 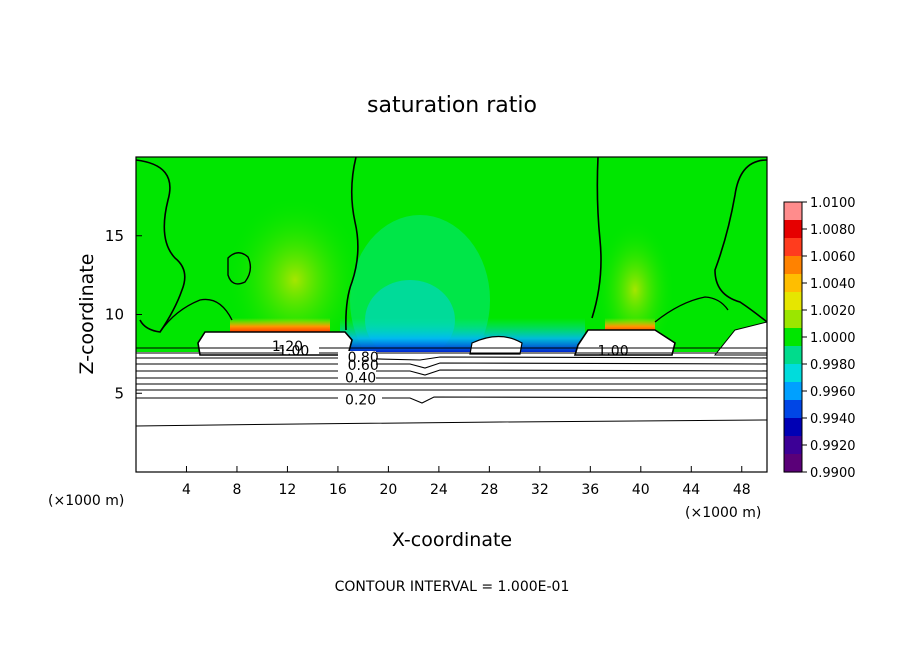 What do you see at coordinates (186, 490) in the screenshot?
I see `x-tick-label: 4` at bounding box center [186, 490].